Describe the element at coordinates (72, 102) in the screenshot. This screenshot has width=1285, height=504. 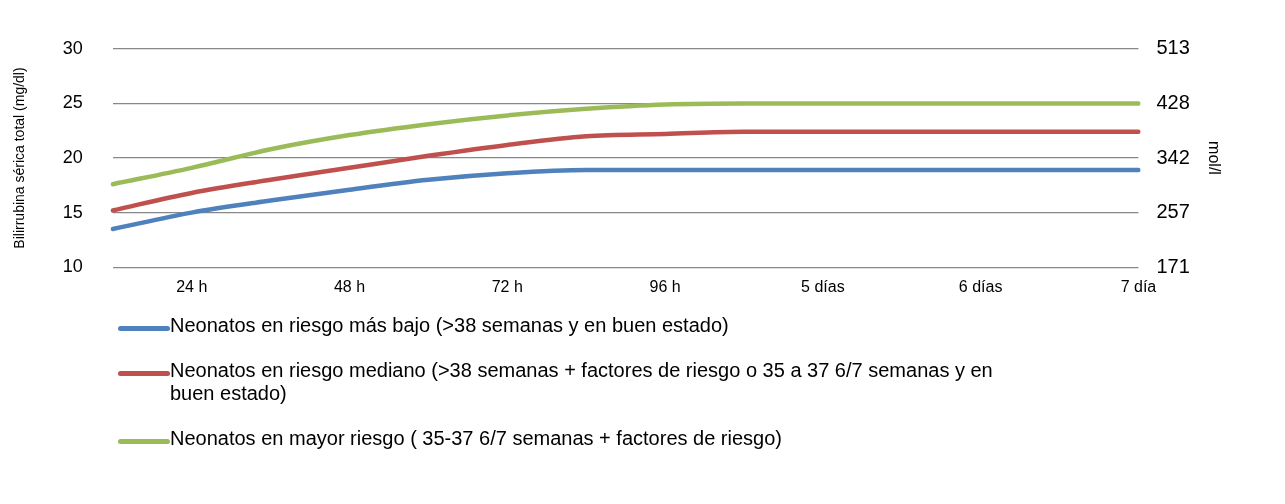
I see `y-tick-label: 25` at that location.